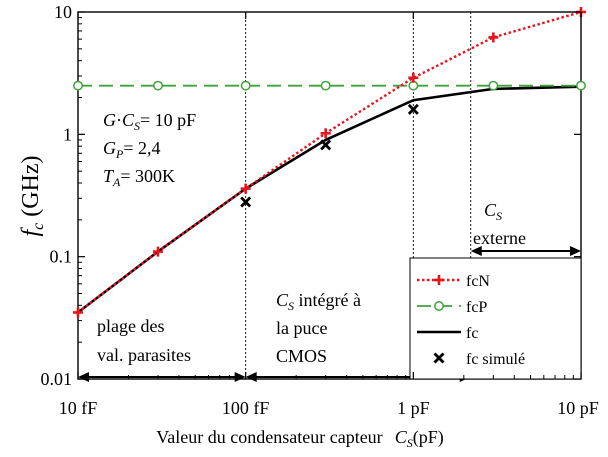 The width and height of the screenshot is (608, 457). I want to click on range-label-integrated-3: CMOS, so click(301, 356).